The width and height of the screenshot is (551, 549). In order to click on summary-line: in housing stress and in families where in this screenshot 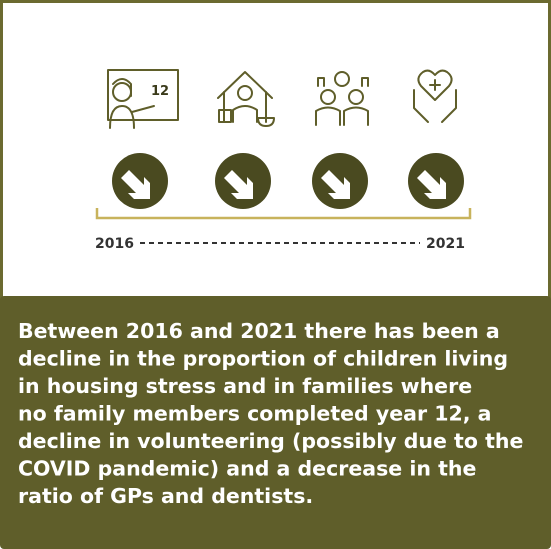, I will do `click(245, 386)`.